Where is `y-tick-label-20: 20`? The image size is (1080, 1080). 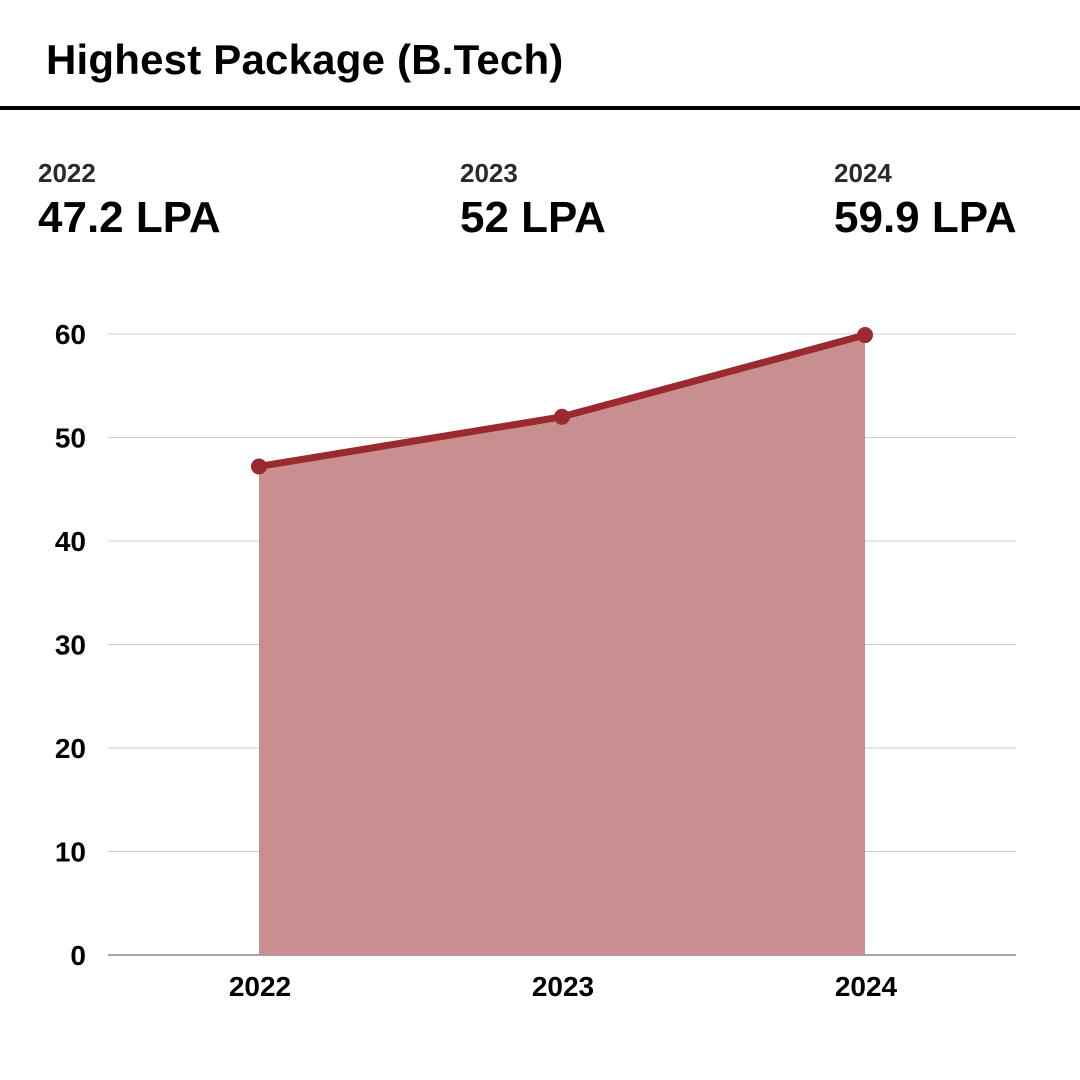
y-tick-label-20: 20 is located at coordinates (70, 748).